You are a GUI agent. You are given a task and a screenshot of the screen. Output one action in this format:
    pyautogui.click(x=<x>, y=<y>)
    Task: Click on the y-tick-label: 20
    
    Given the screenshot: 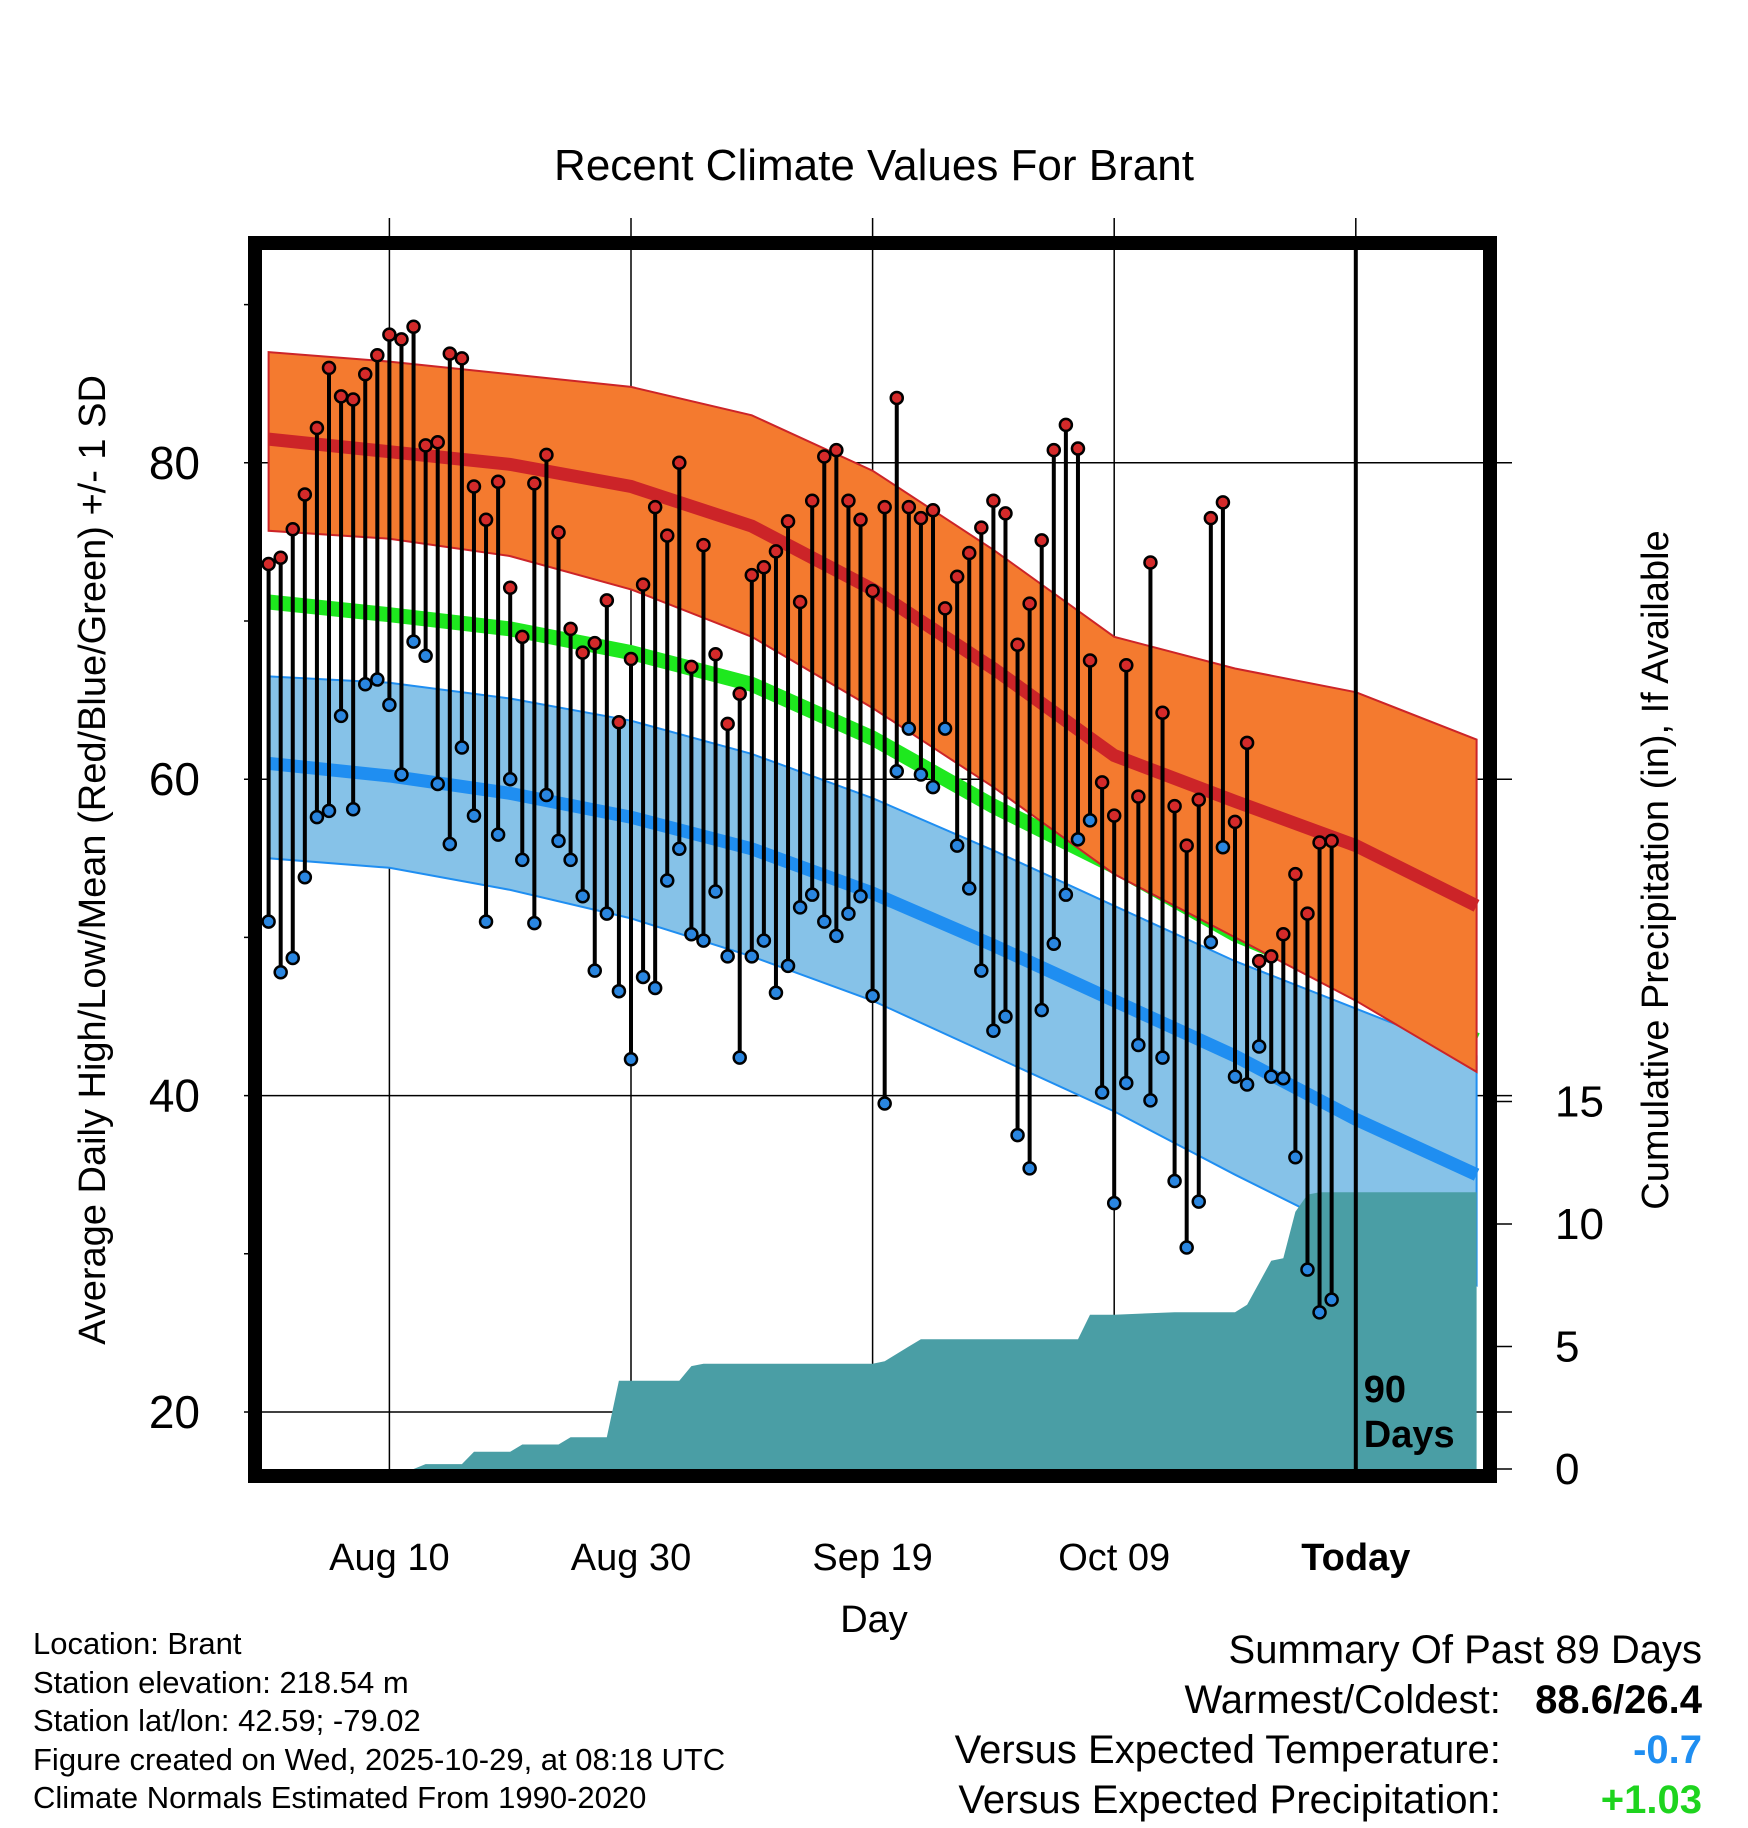 What is the action you would take?
    pyautogui.click(x=174, y=1412)
    